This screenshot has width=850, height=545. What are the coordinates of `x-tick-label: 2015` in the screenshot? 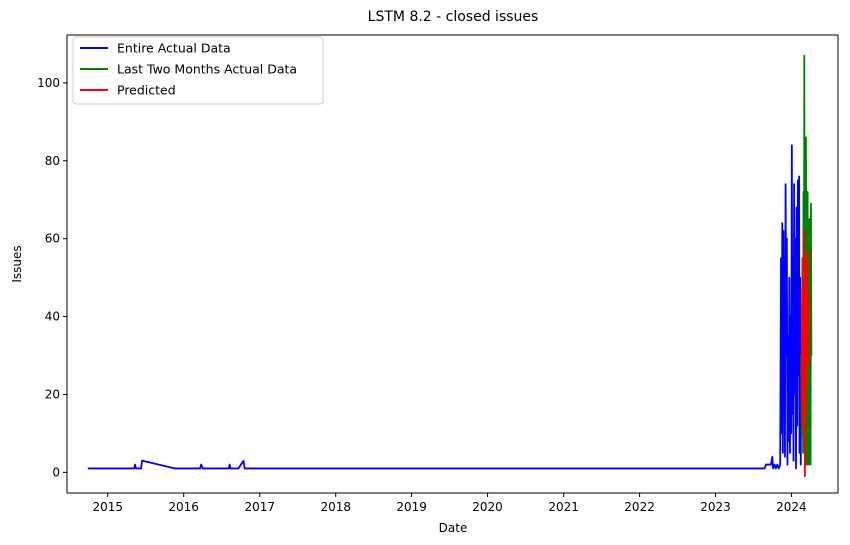 It's located at (107, 507).